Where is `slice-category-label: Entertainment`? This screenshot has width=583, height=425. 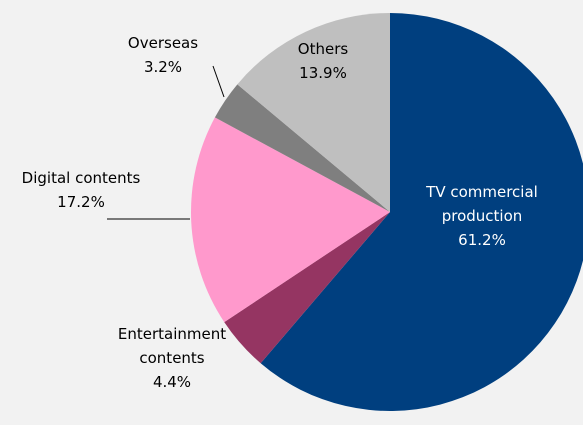
slice-category-label: Entertainment is located at coordinates (172, 334).